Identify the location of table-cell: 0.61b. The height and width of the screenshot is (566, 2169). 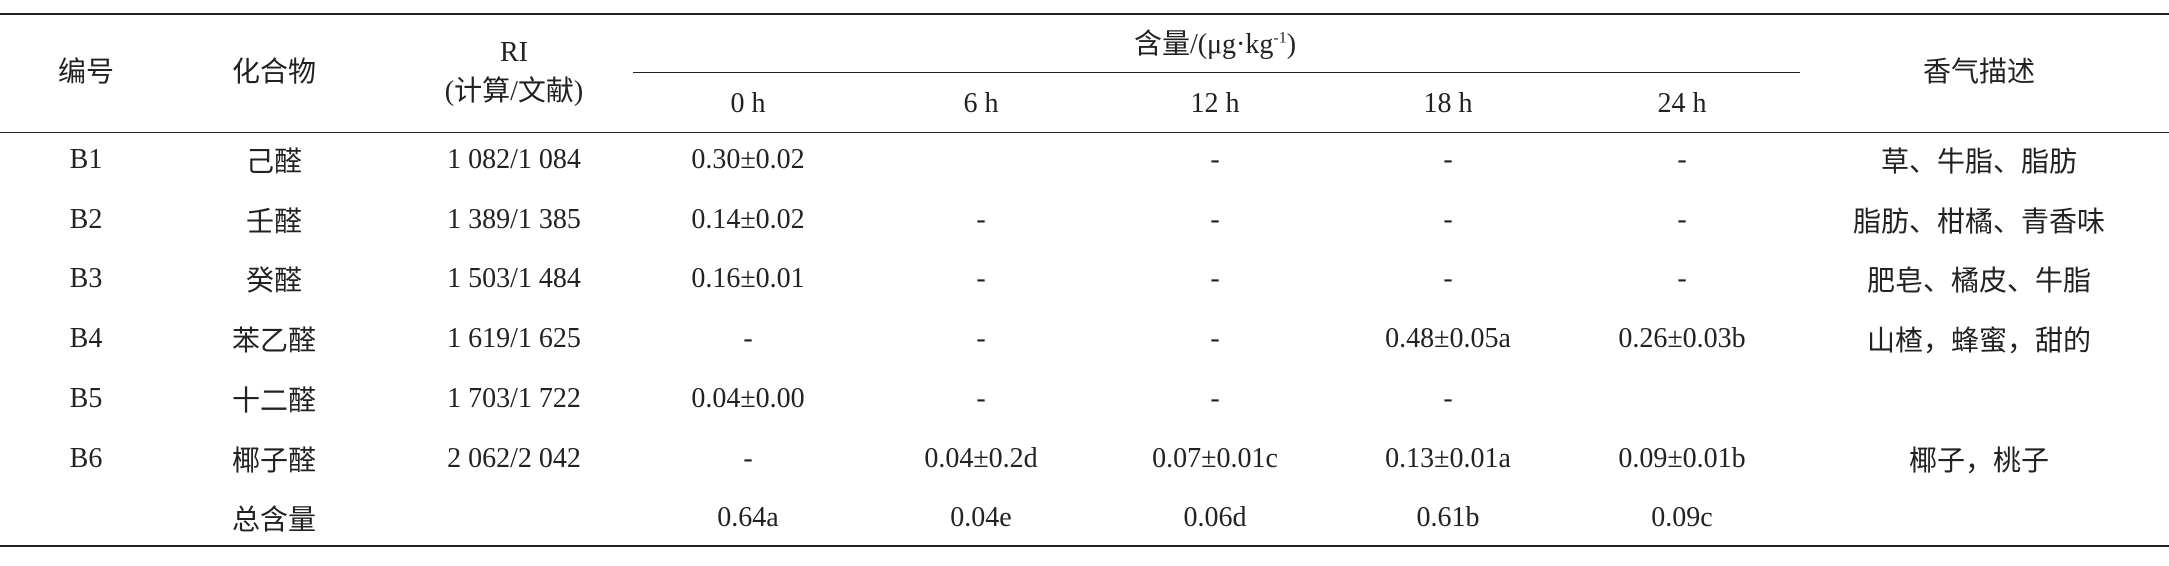
(1448, 517).